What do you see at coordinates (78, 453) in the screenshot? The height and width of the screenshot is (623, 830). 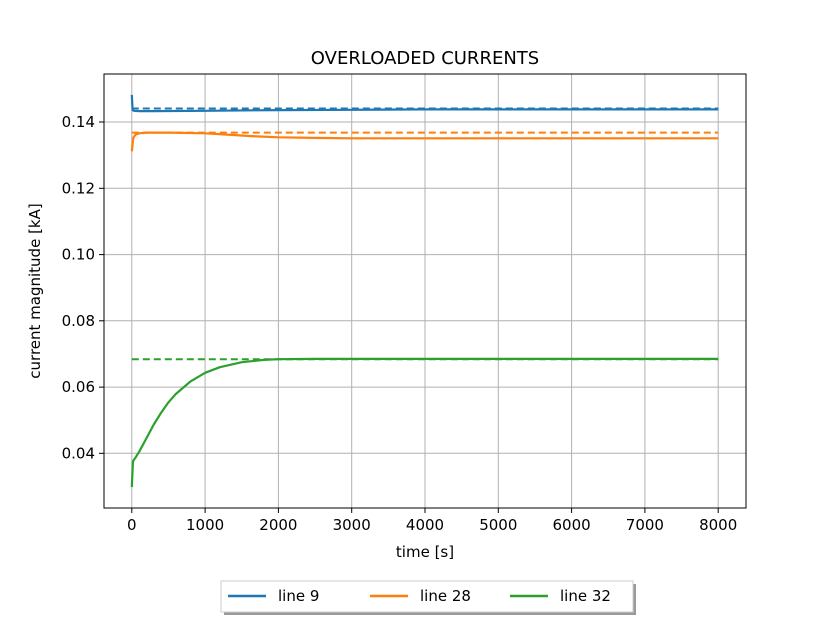 I see `y-tick-label: 0.04` at bounding box center [78, 453].